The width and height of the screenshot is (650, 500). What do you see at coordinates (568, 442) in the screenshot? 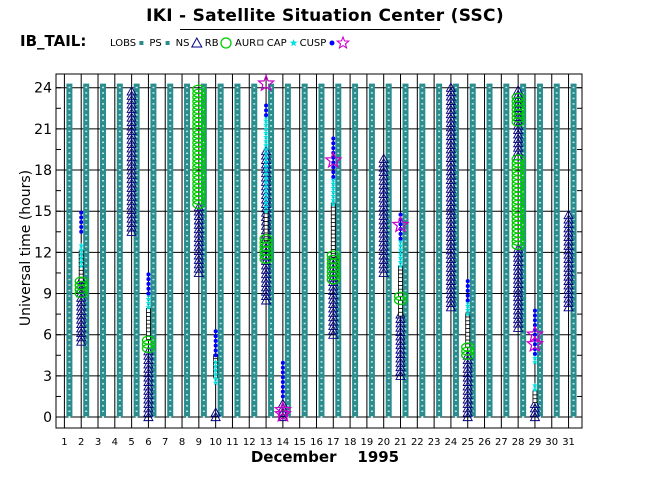
I see `x-tick-label: 31` at bounding box center [568, 442].